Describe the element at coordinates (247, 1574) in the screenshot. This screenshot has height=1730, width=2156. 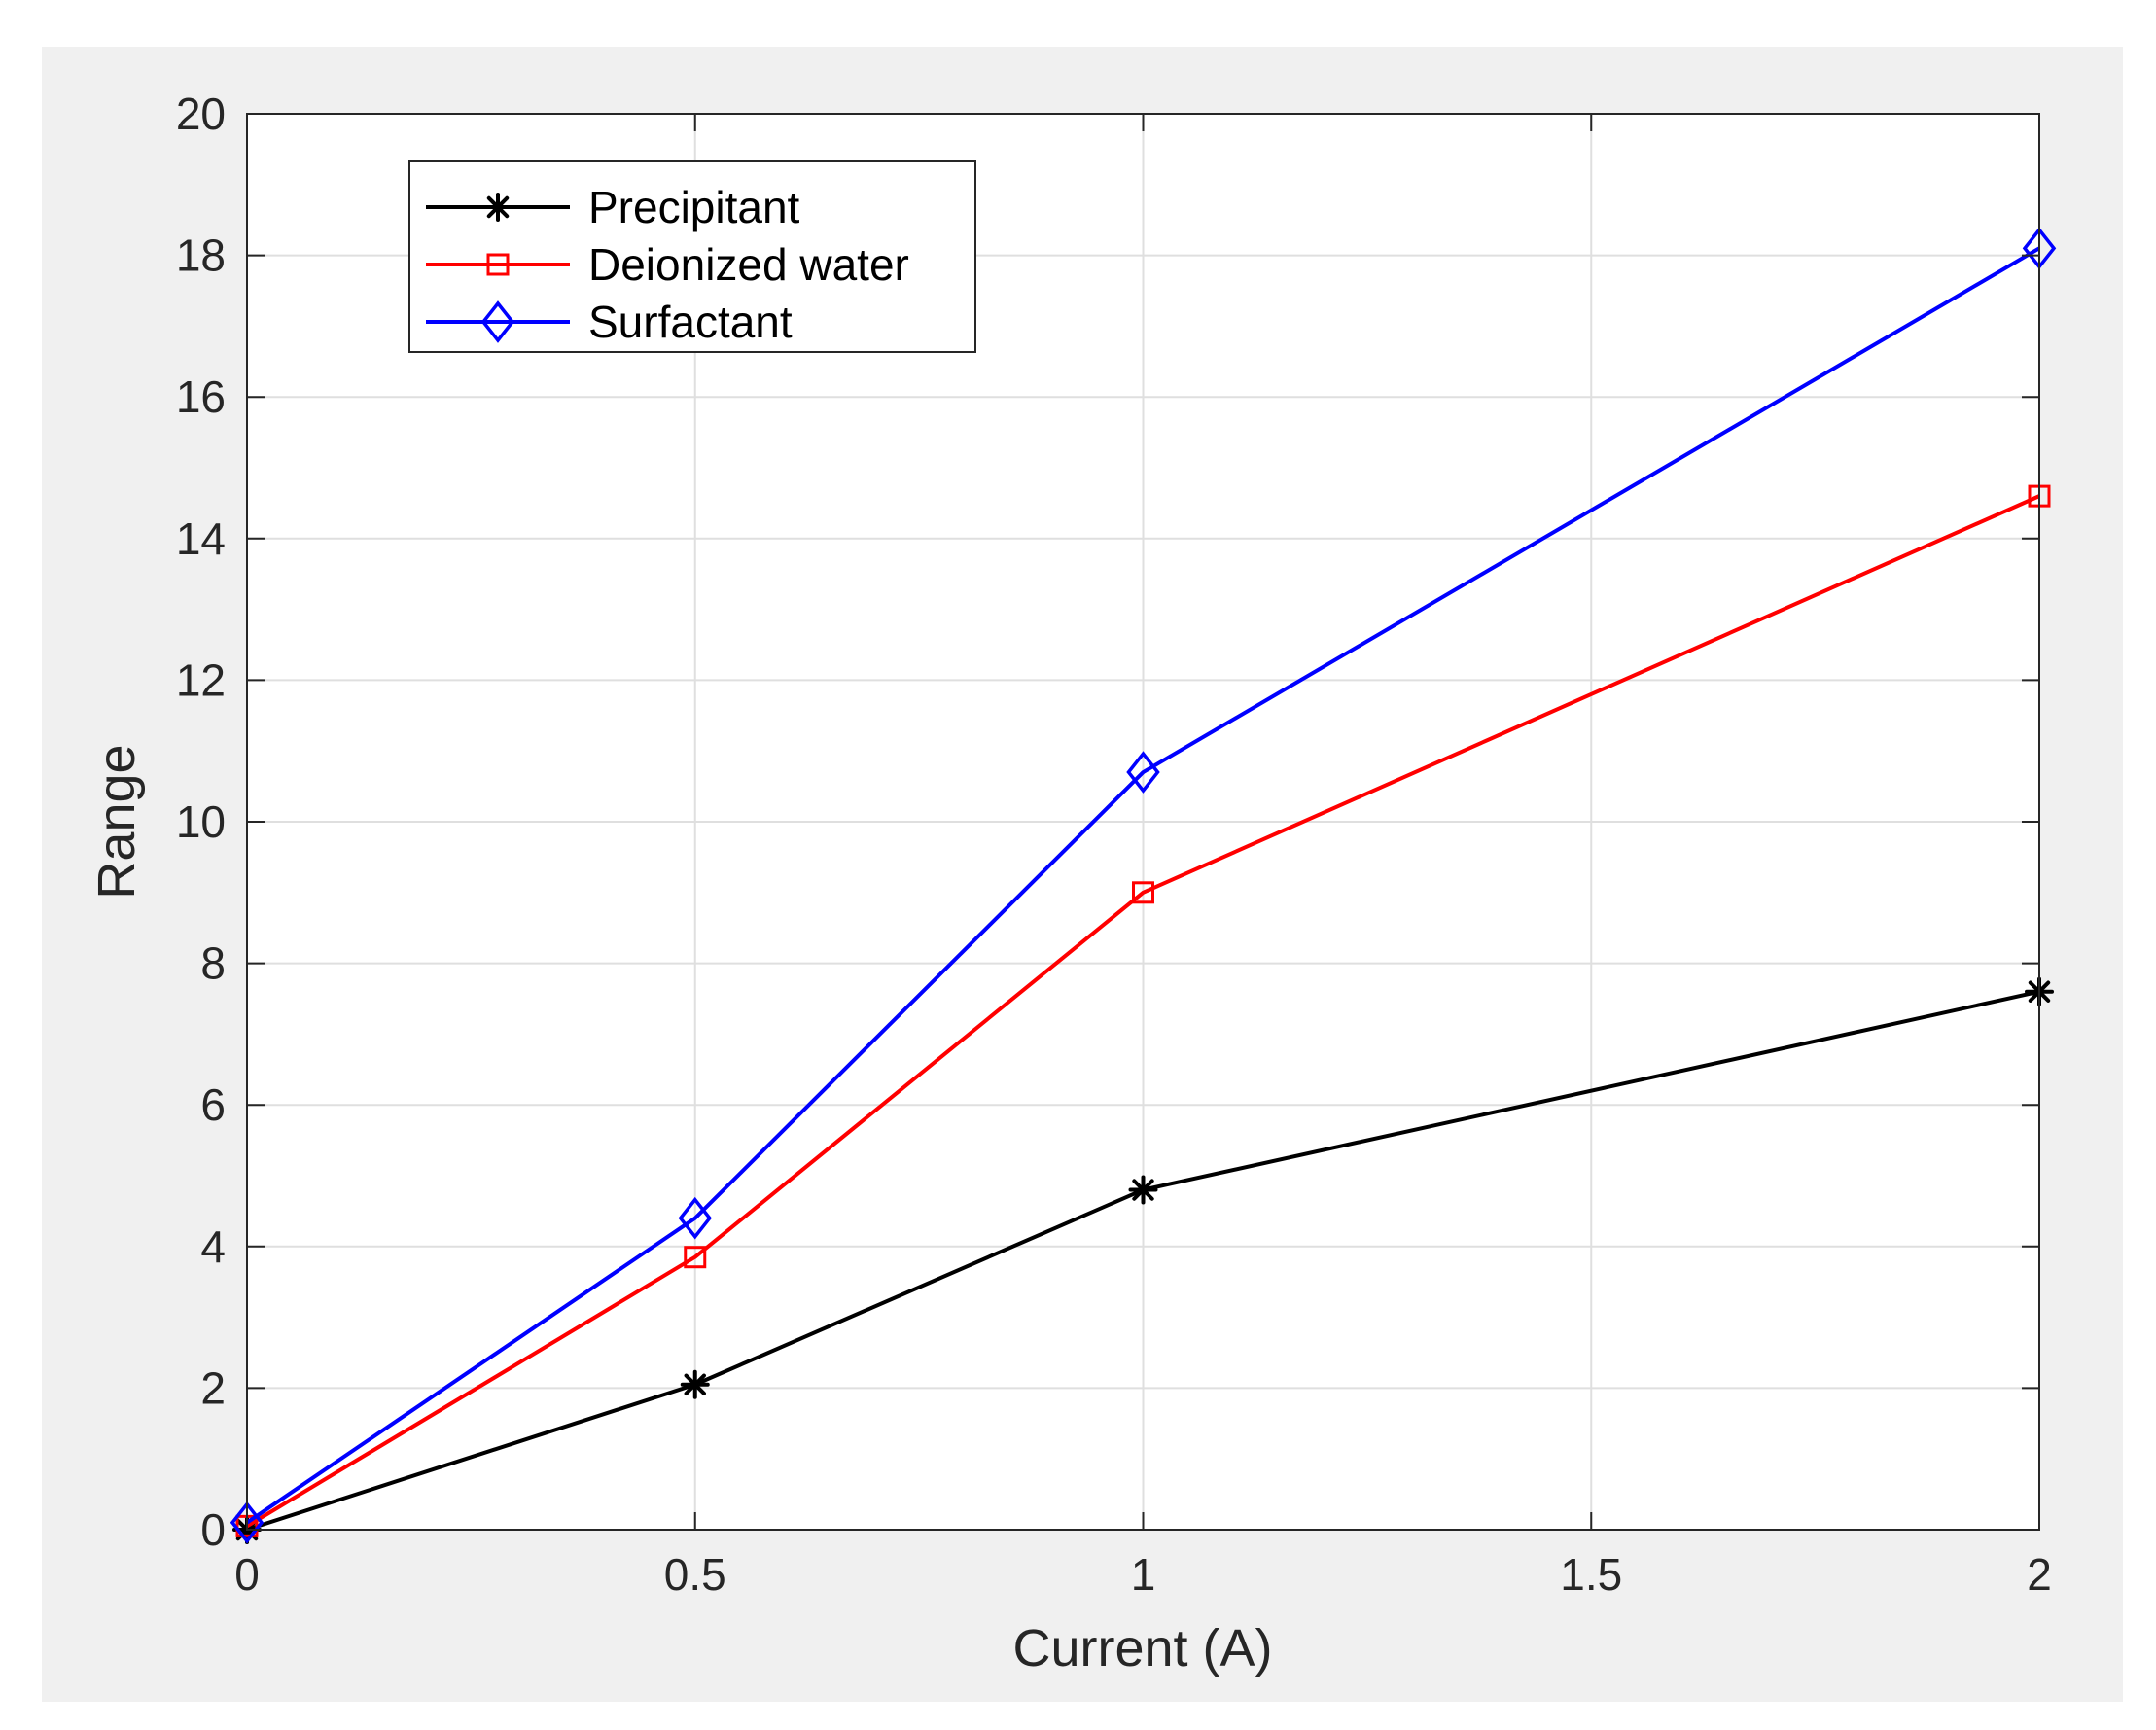
I see `x-tick-label: 0` at that location.